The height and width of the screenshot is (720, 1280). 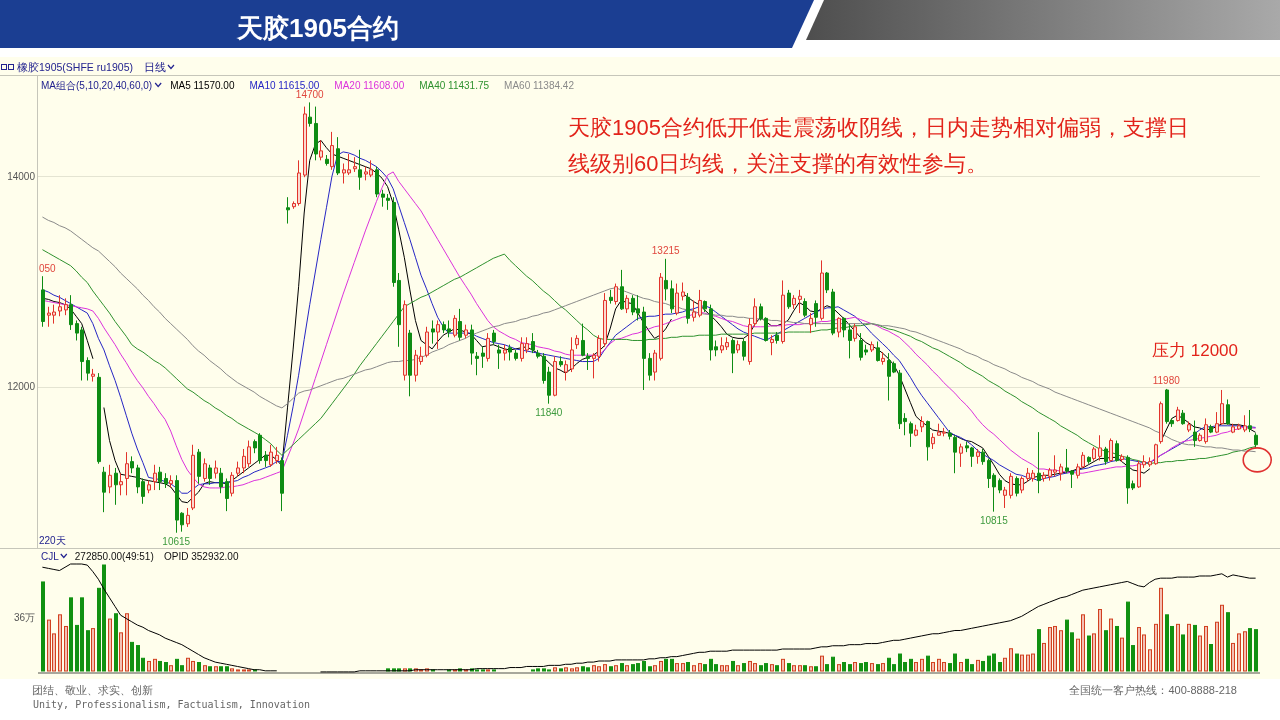 I want to click on chart-subtitle: 橡胶1905(SHFE ru1905), so click(x=75, y=67).